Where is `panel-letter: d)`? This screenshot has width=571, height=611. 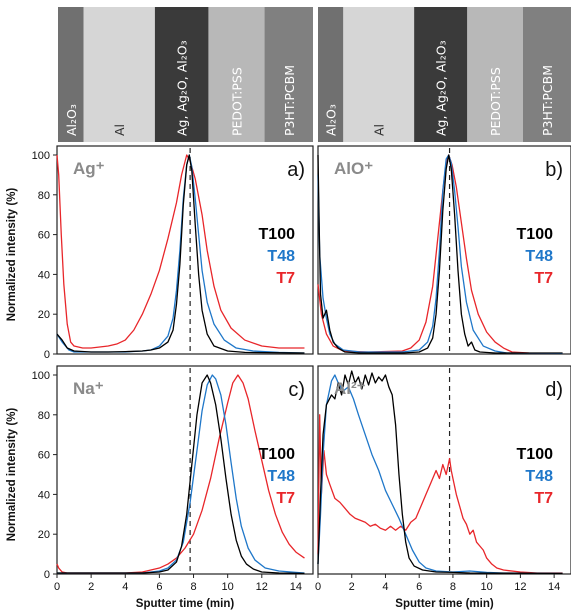
panel-letter: d) is located at coordinates (554, 390).